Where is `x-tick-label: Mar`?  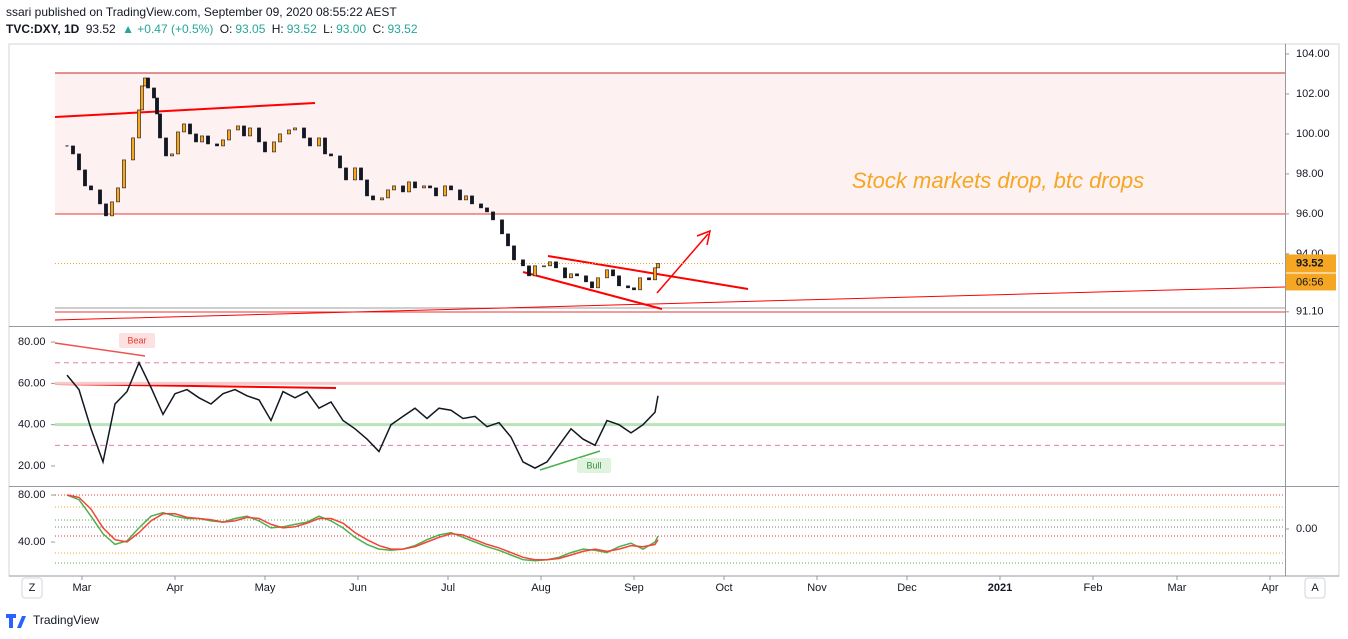 x-tick-label: Mar is located at coordinates (1177, 588).